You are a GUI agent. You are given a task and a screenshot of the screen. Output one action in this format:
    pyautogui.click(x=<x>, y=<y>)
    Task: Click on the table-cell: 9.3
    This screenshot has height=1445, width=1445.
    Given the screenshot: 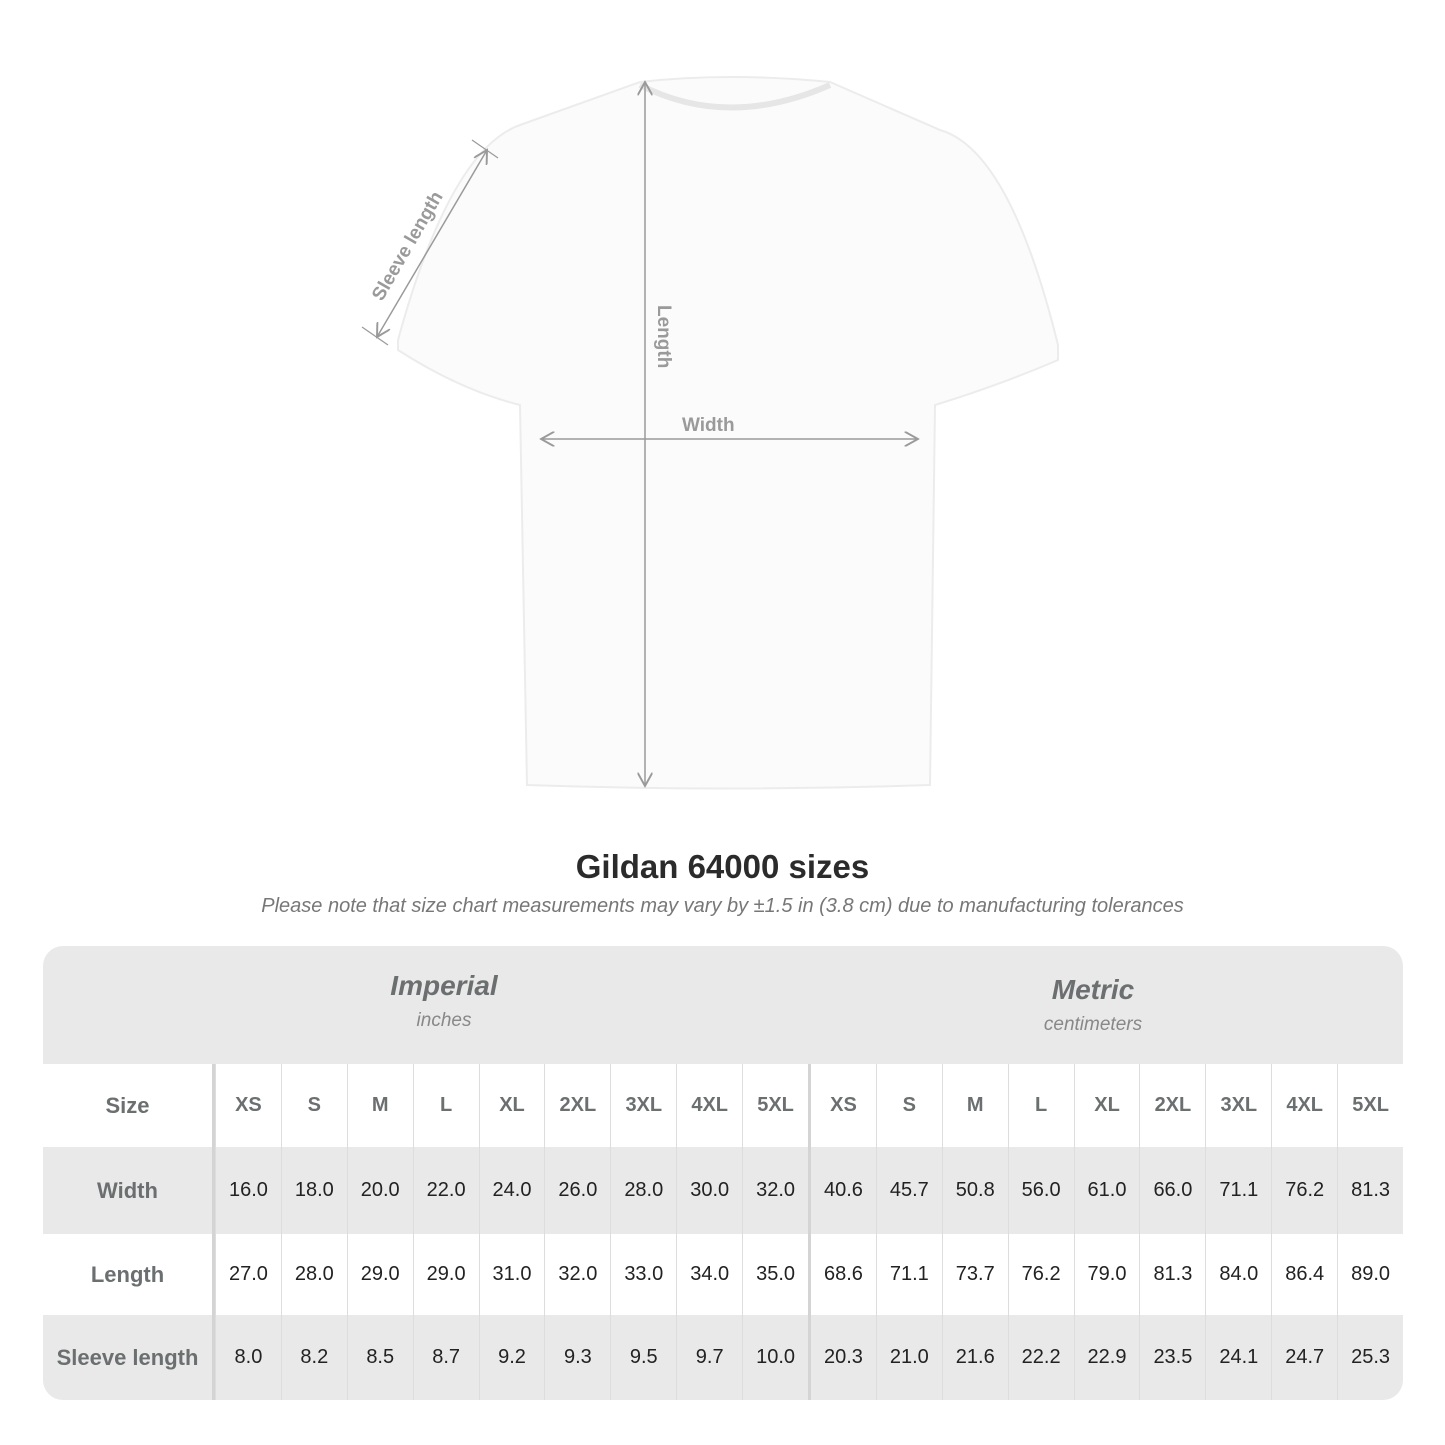 What is the action you would take?
    pyautogui.click(x=577, y=1357)
    